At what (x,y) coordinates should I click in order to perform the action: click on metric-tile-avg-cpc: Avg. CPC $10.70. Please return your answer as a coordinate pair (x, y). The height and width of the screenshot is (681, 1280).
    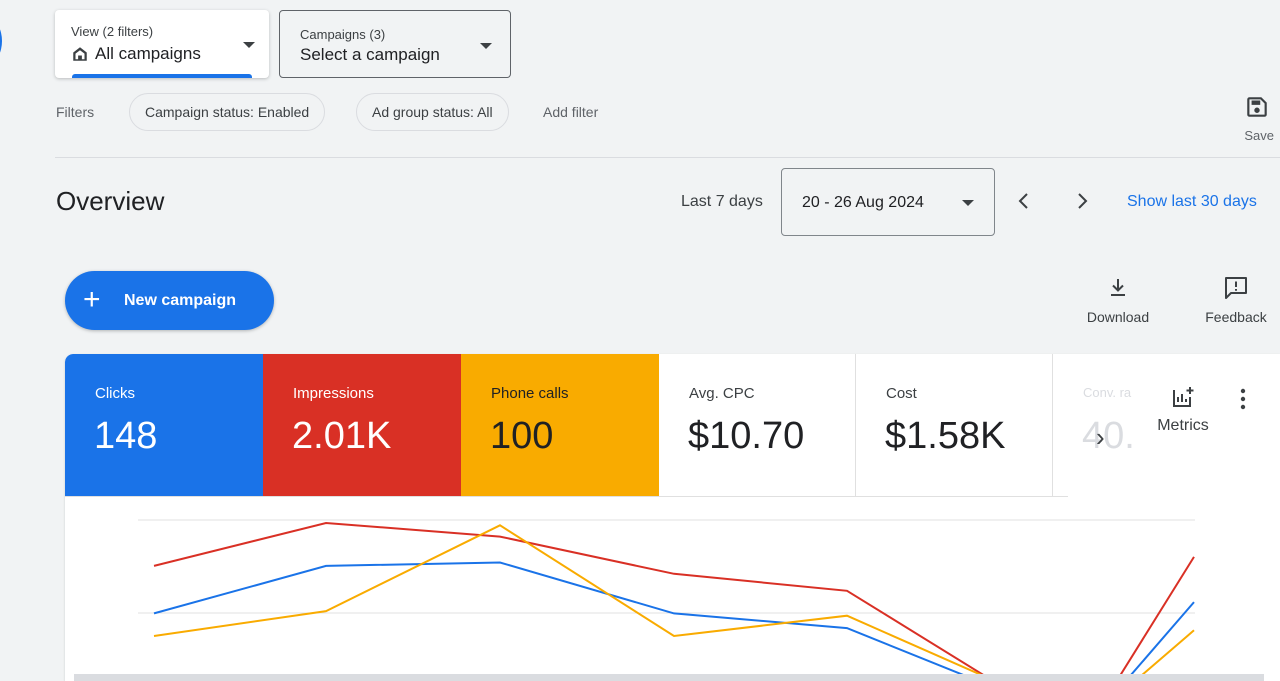
    Looking at the image, I should click on (757, 425).